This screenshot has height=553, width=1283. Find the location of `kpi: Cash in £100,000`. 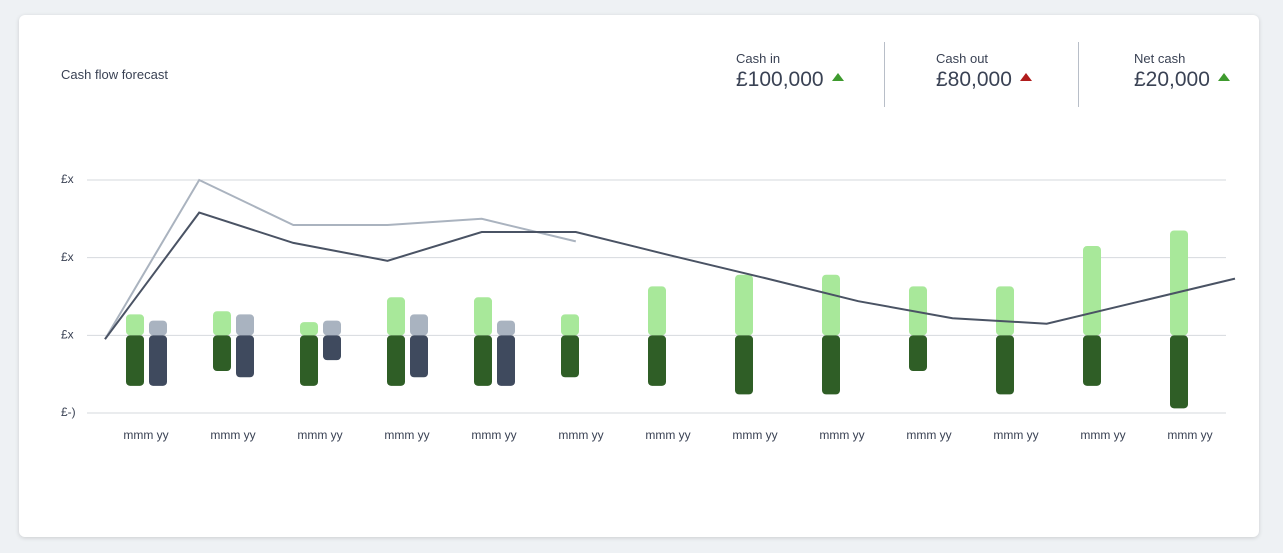

kpi: Cash in £100,000 is located at coordinates (790, 71).